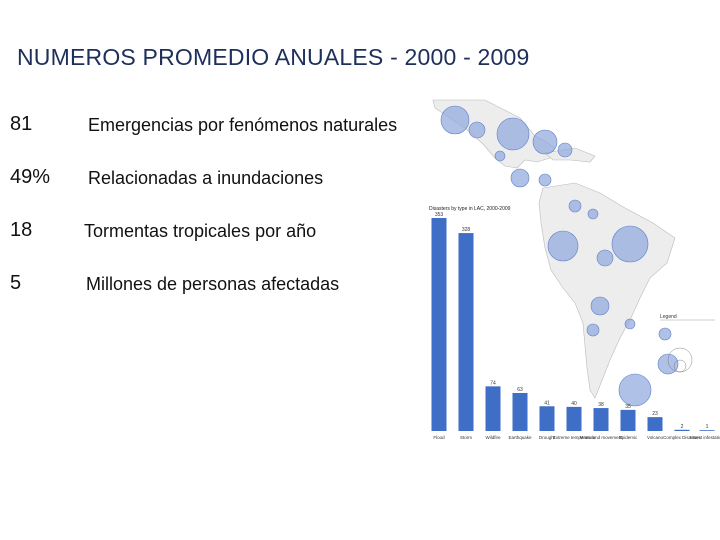 The height and width of the screenshot is (540, 720). What do you see at coordinates (206, 178) in the screenshot?
I see `stat-label-floods: Relacionadas a inundaciones` at bounding box center [206, 178].